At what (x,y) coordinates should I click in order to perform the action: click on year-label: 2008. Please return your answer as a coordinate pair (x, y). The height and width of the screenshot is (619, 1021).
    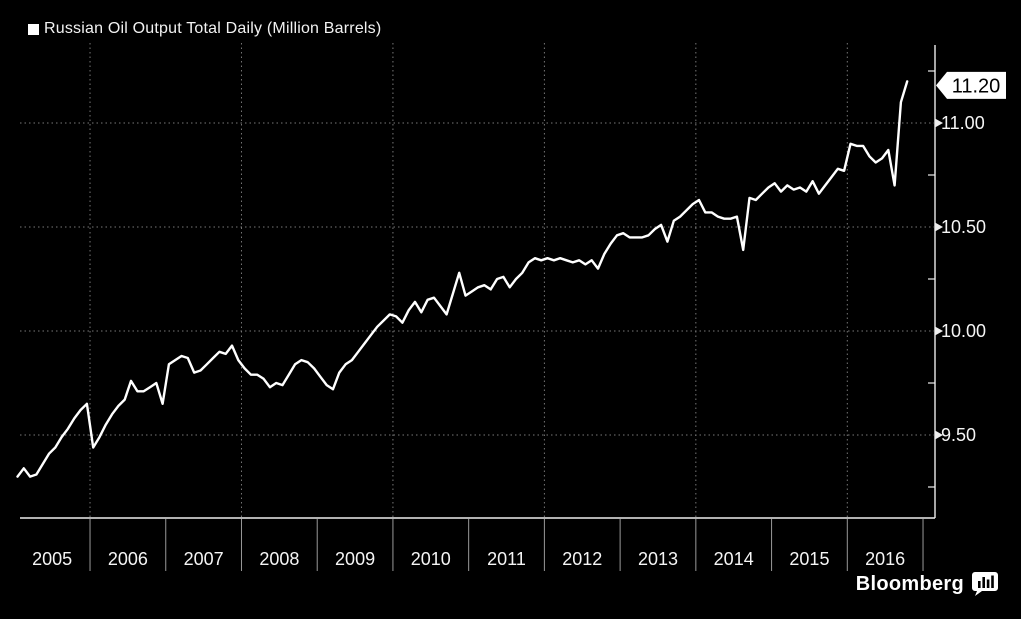
    Looking at the image, I should click on (279, 559).